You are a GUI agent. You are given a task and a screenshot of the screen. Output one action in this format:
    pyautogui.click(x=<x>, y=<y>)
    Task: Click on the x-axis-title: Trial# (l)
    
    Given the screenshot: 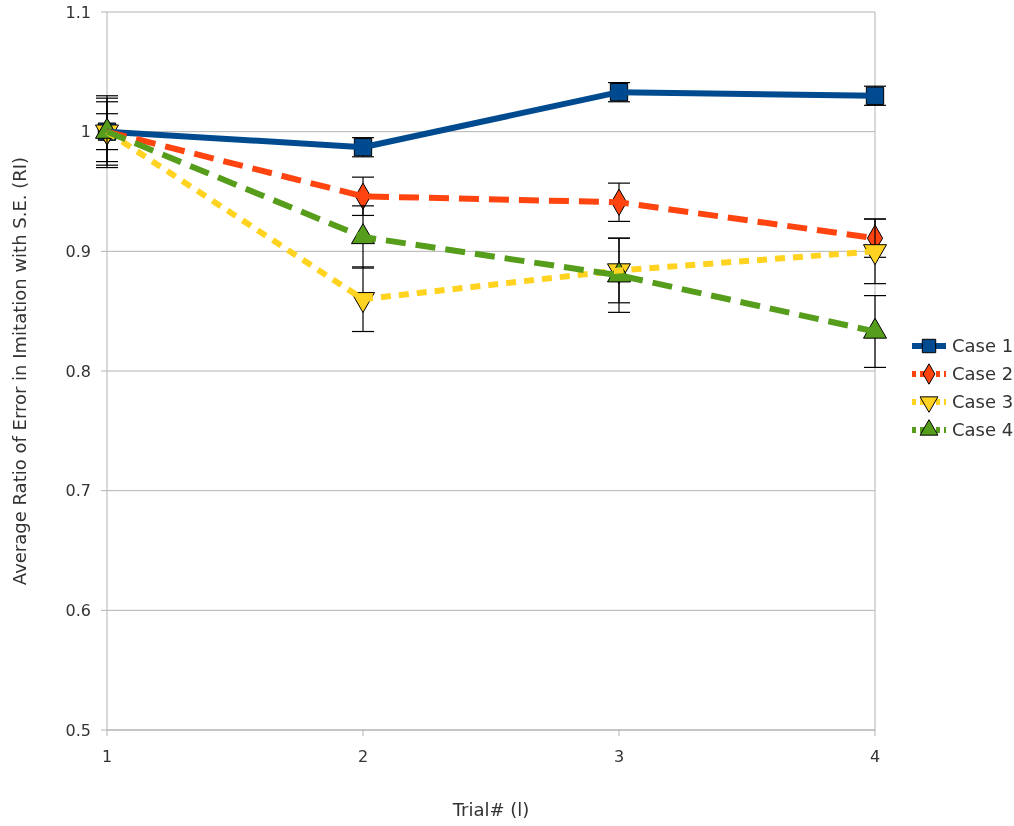 What is the action you would take?
    pyautogui.click(x=490, y=809)
    